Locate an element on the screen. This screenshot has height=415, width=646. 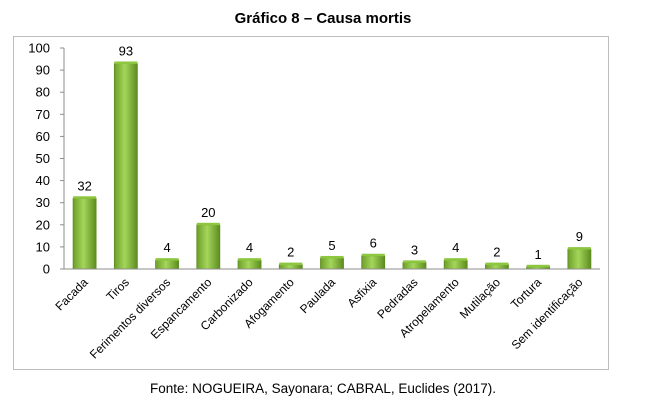
data-label: 3 is located at coordinates (414, 249).